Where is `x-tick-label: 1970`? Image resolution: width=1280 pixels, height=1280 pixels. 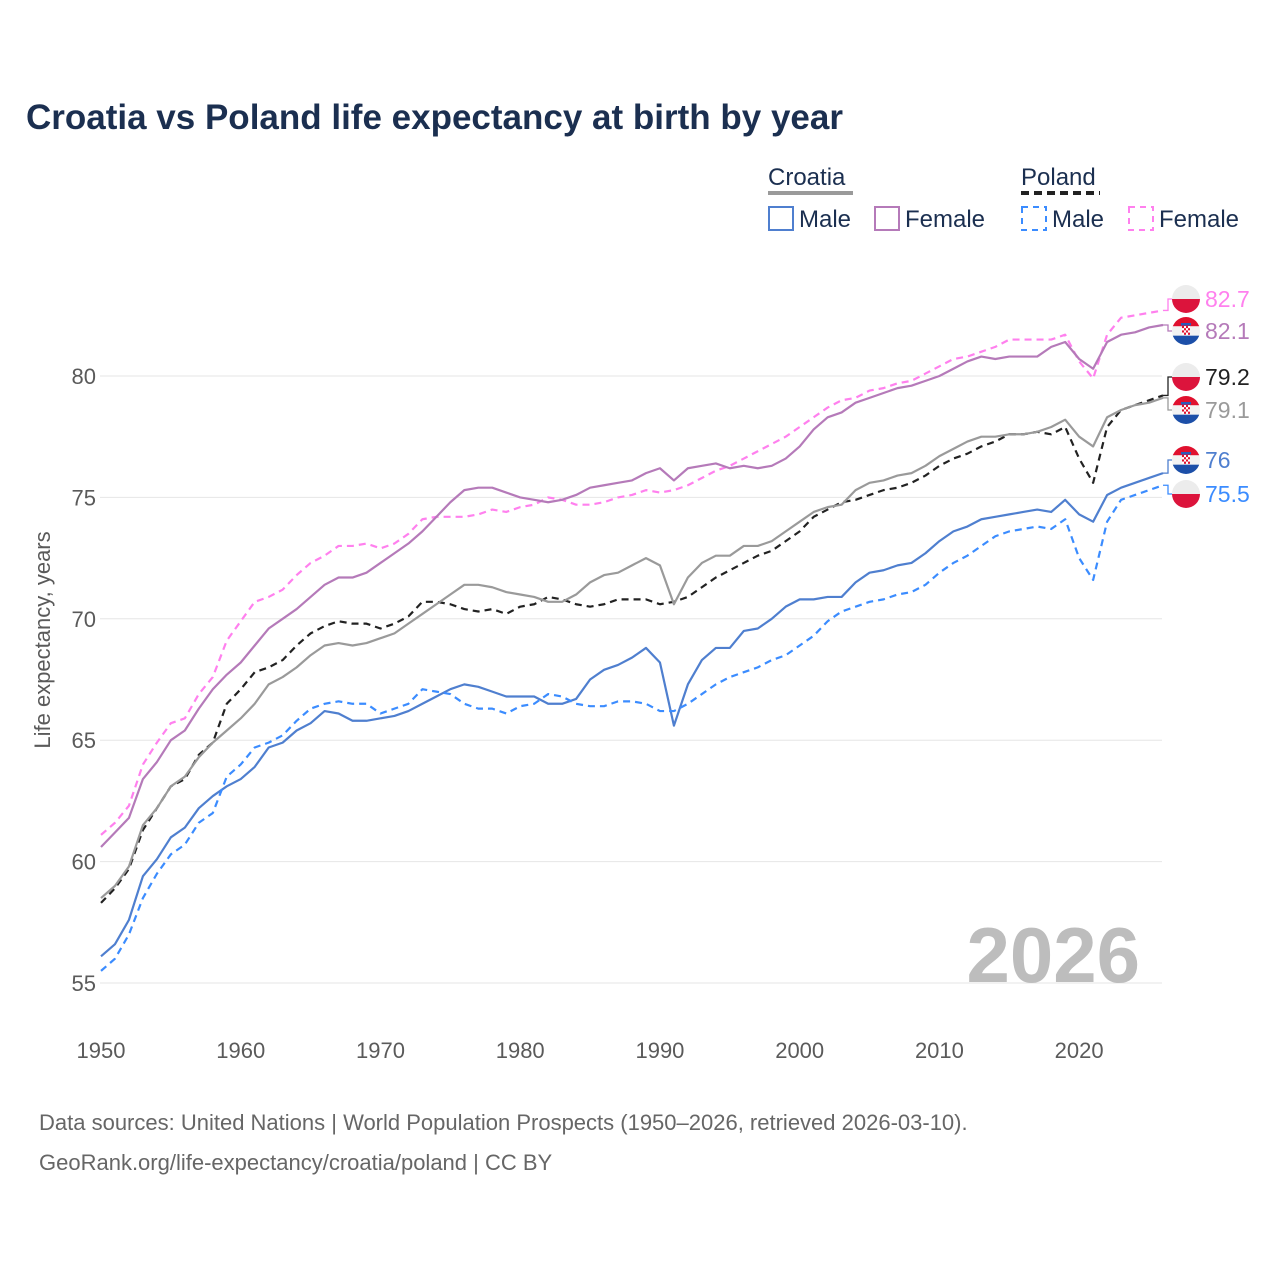 x-tick-label: 1970 is located at coordinates (380, 1050).